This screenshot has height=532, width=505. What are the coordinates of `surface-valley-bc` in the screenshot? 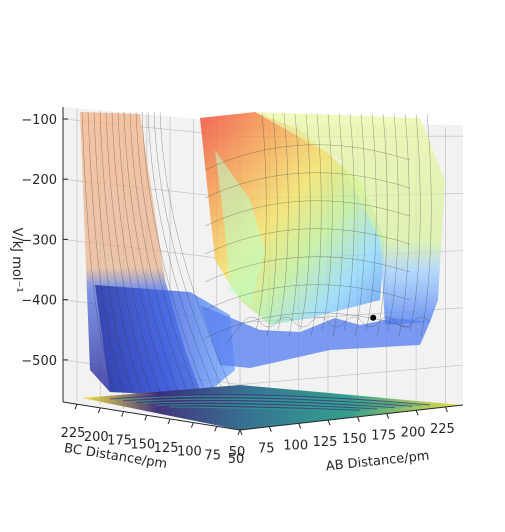 It's located at (165, 340).